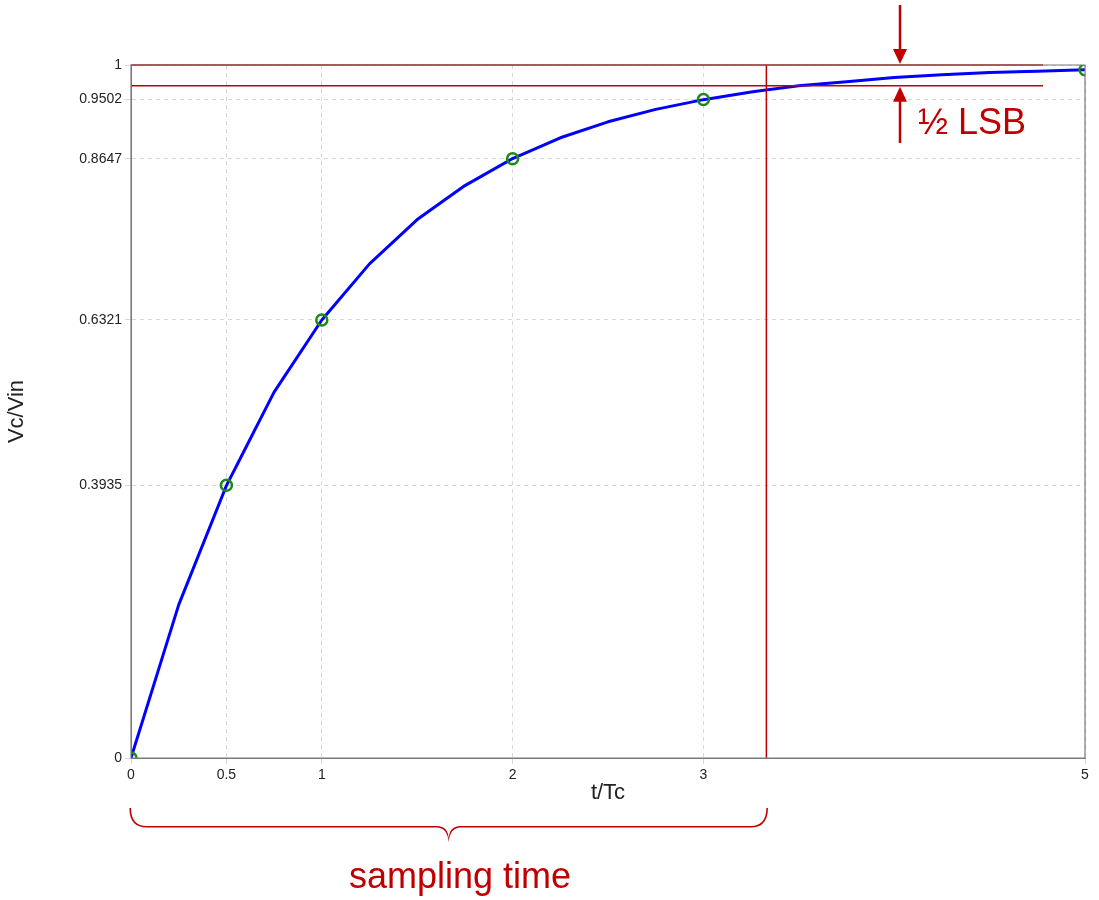 This screenshot has height=900, width=1099. I want to click on y-tick-label: 0, so click(118, 756).